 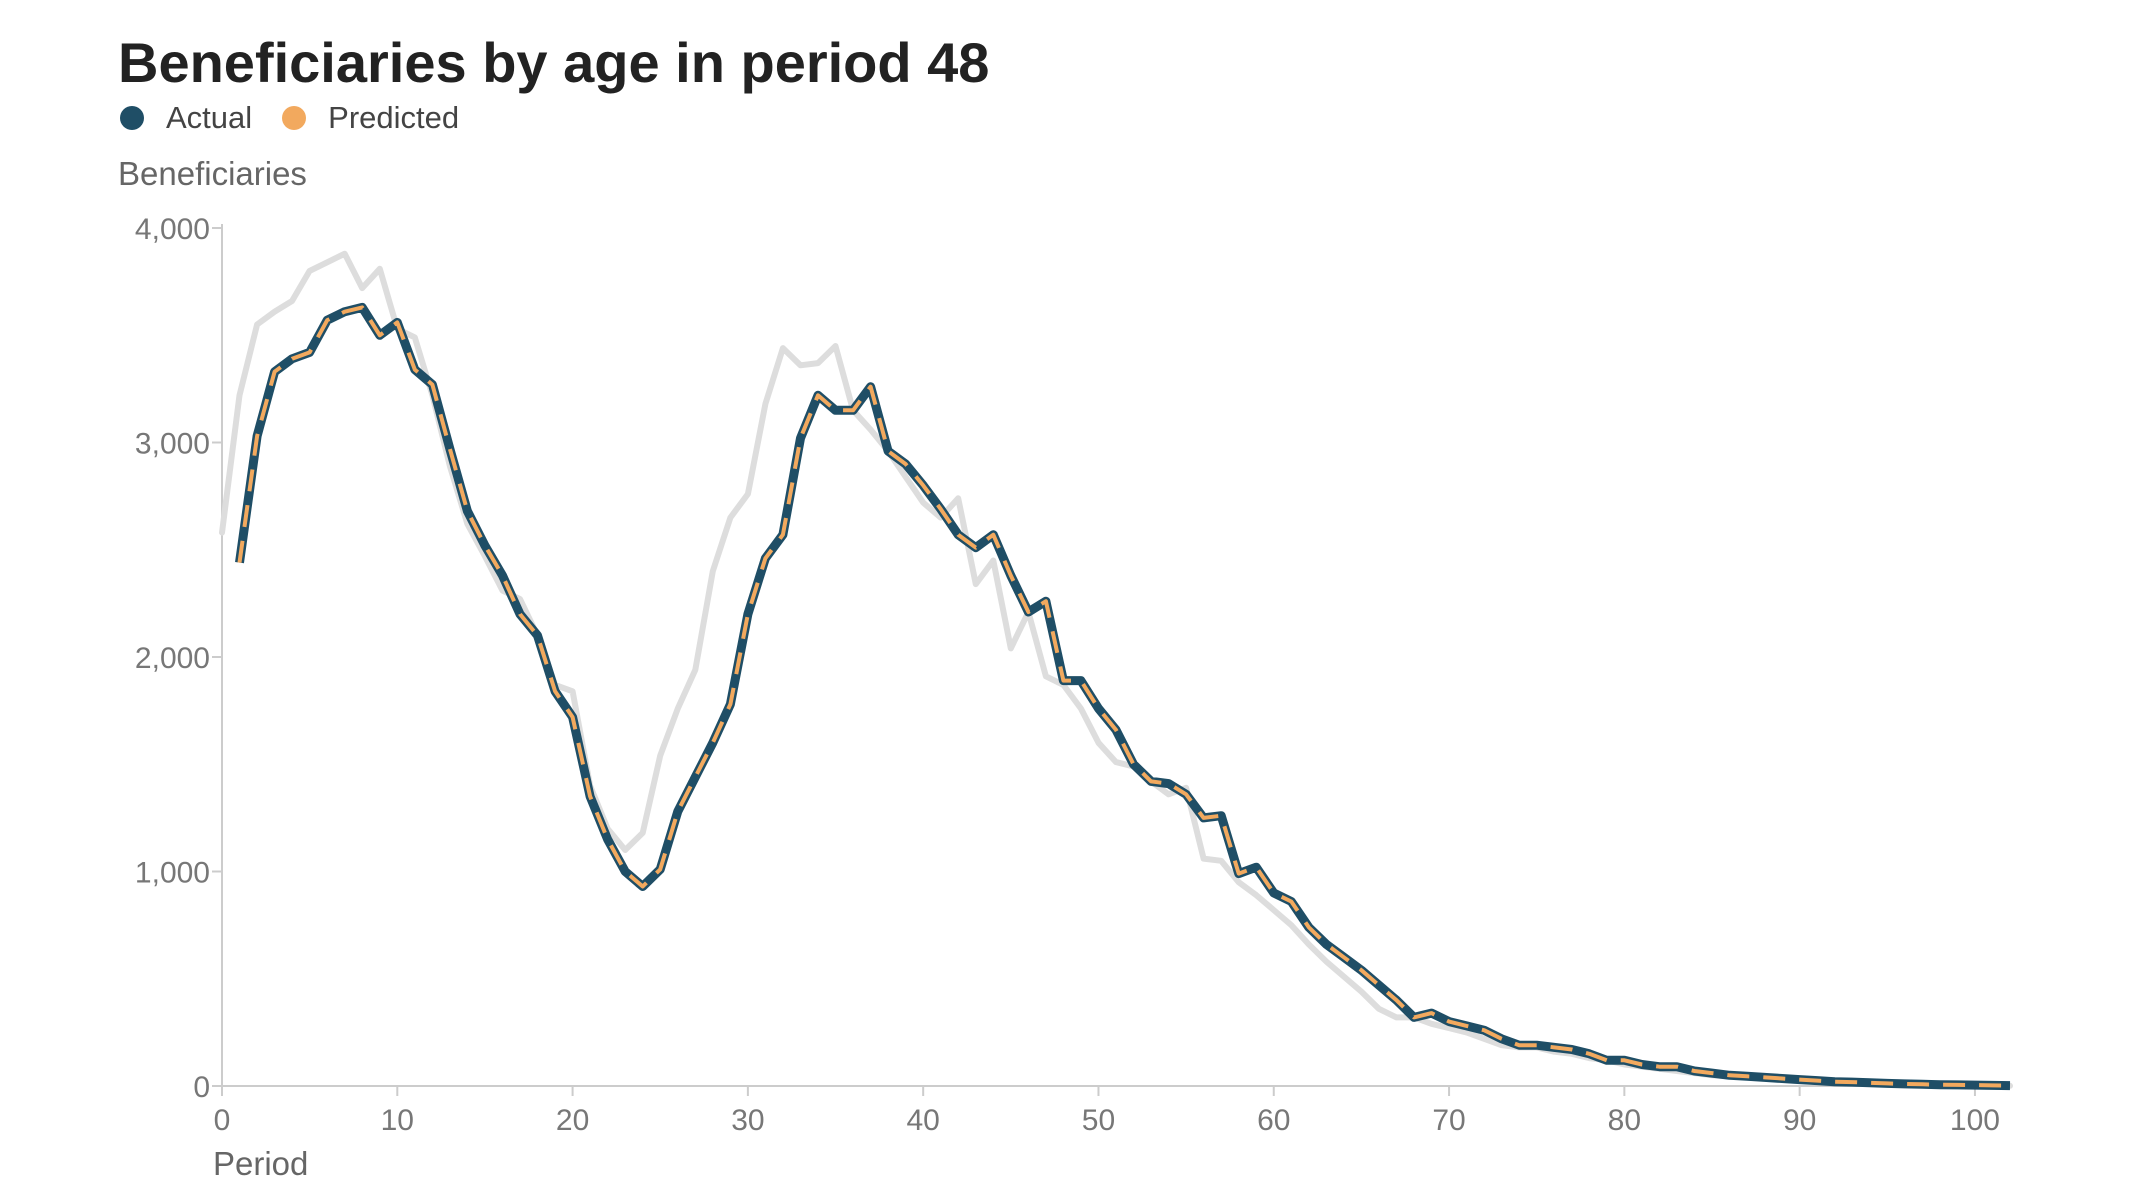 I want to click on y-tick-label: 2,000, so click(x=172, y=658).